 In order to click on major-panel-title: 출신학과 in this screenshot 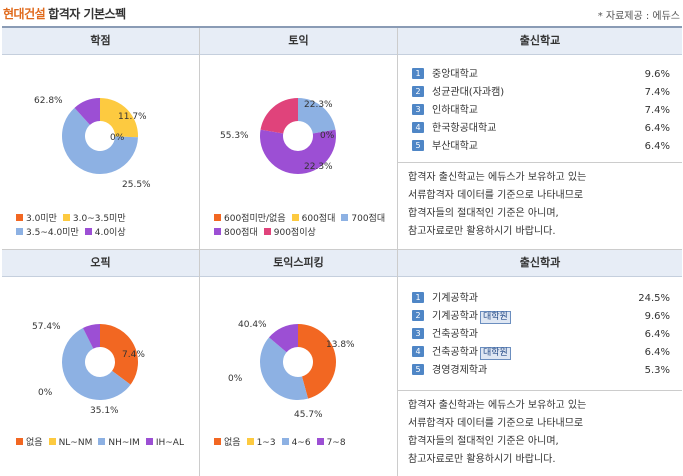, I will do `click(540, 263)`.